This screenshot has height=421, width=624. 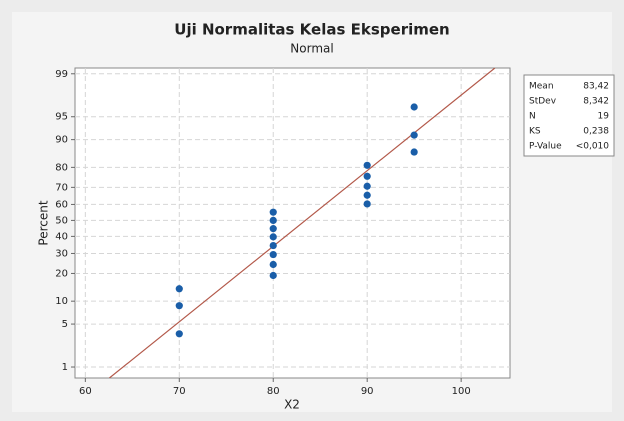 I want to click on y-tick-label: 20, so click(x=61, y=273).